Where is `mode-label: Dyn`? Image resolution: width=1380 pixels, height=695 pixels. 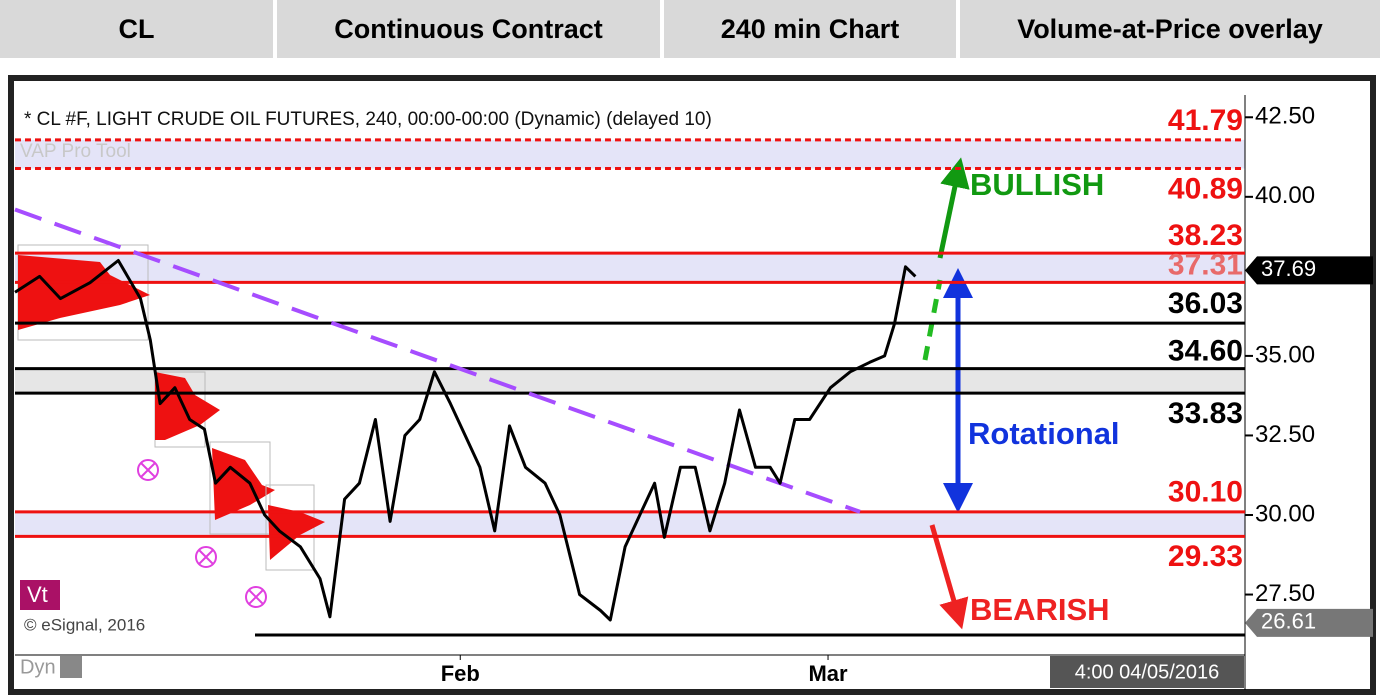 mode-label: Dyn is located at coordinates (38, 667).